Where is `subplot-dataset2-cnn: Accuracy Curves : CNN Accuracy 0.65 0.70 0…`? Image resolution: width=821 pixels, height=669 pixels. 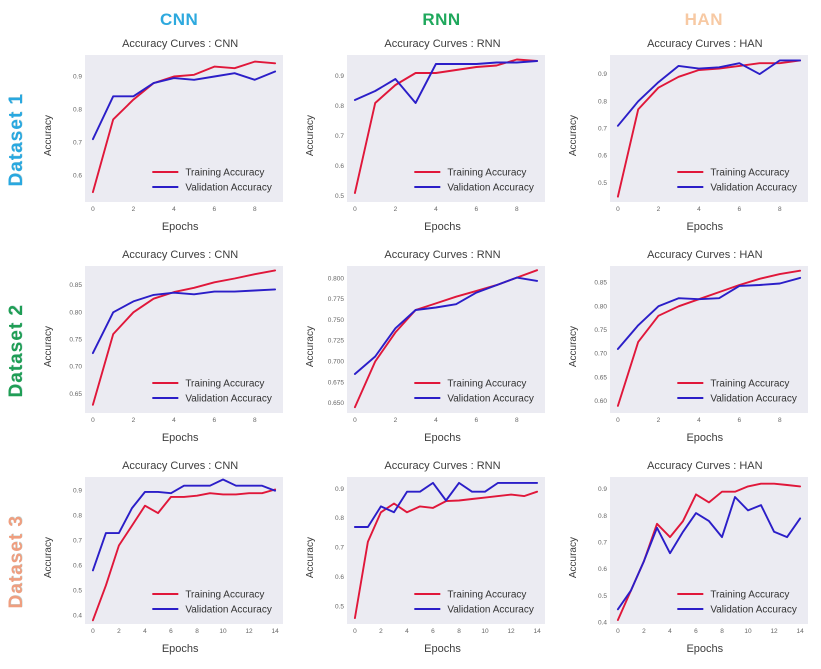 subplot-dataset2-cnn: Accuracy Curves : CNN Accuracy 0.65 0.70 0… is located at coordinates (165, 350).